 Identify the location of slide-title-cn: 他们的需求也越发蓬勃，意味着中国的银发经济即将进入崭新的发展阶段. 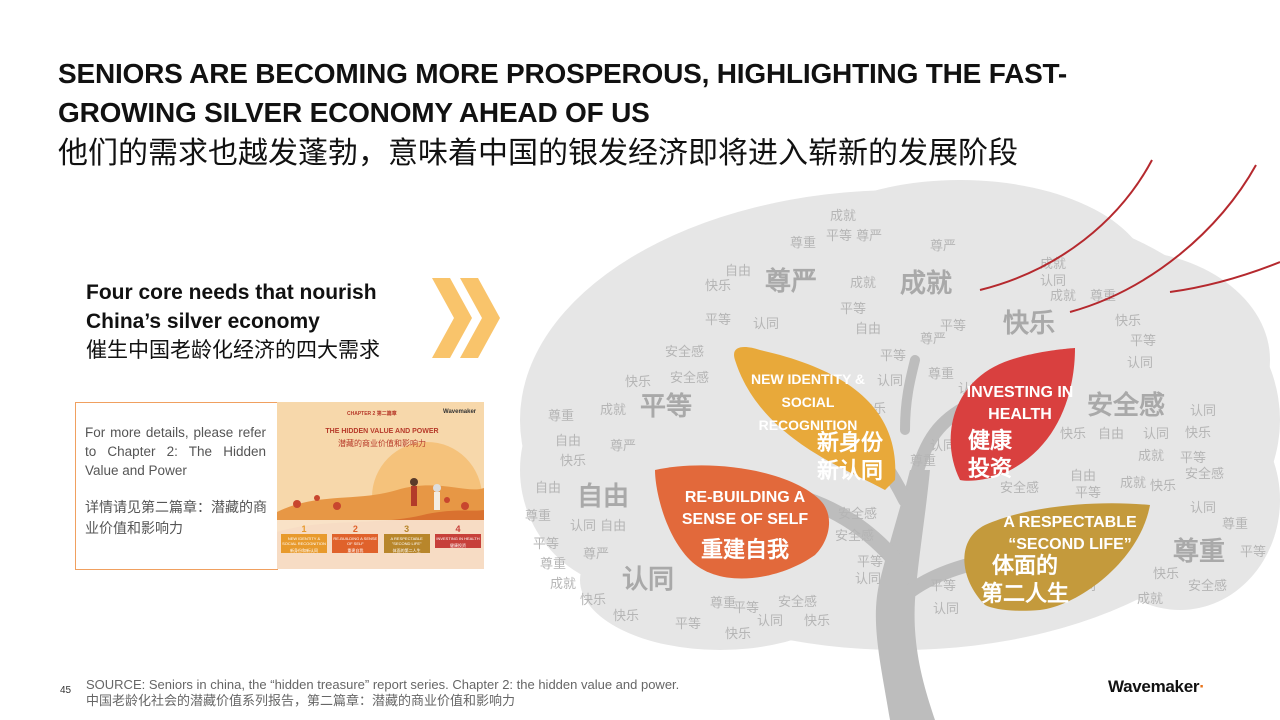
(538, 153).